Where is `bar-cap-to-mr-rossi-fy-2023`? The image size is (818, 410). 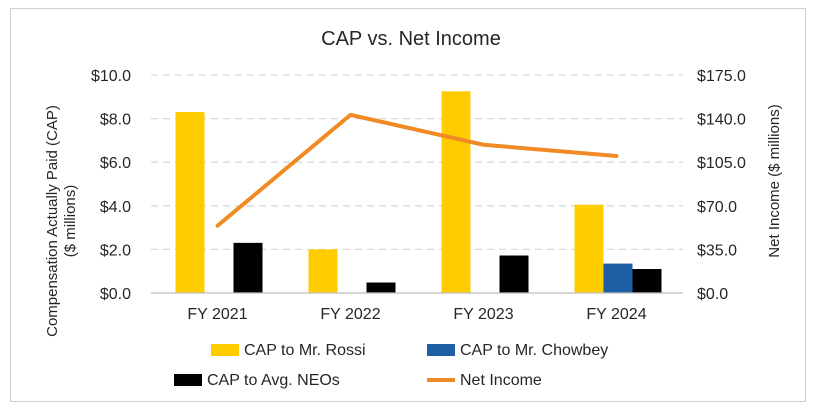 bar-cap-to-mr-rossi-fy-2023 is located at coordinates (456, 192).